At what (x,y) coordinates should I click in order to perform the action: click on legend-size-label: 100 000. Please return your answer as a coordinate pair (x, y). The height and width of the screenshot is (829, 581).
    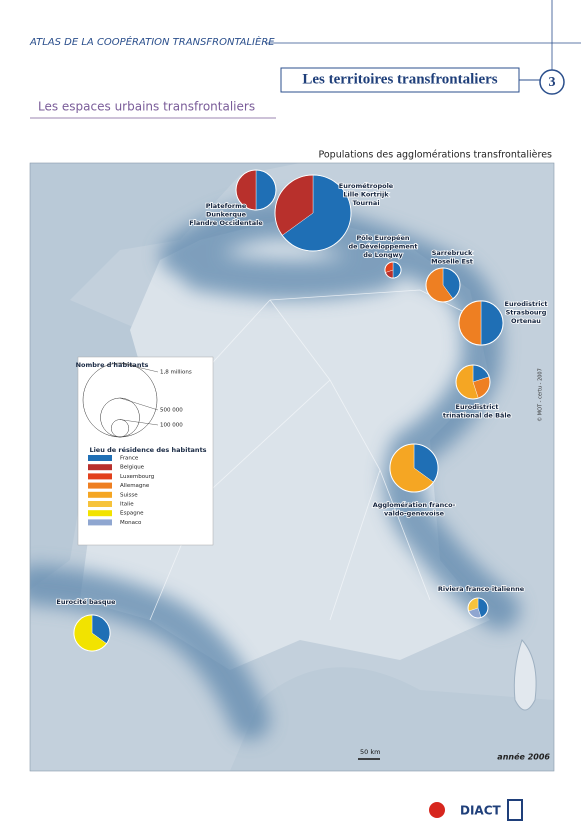
    Looking at the image, I should click on (171, 426).